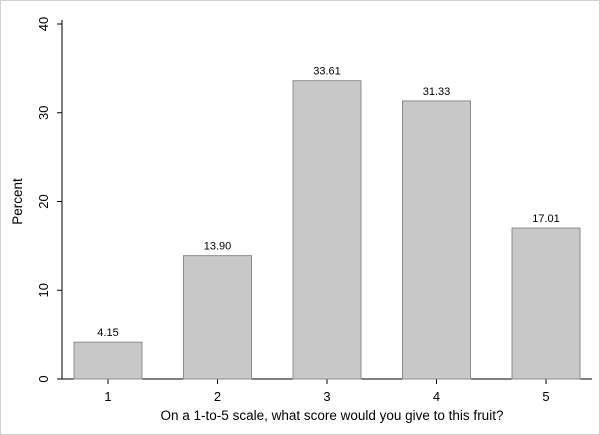 This screenshot has width=600, height=435. What do you see at coordinates (437, 92) in the screenshot?
I see `data-label-4: 31.33` at bounding box center [437, 92].